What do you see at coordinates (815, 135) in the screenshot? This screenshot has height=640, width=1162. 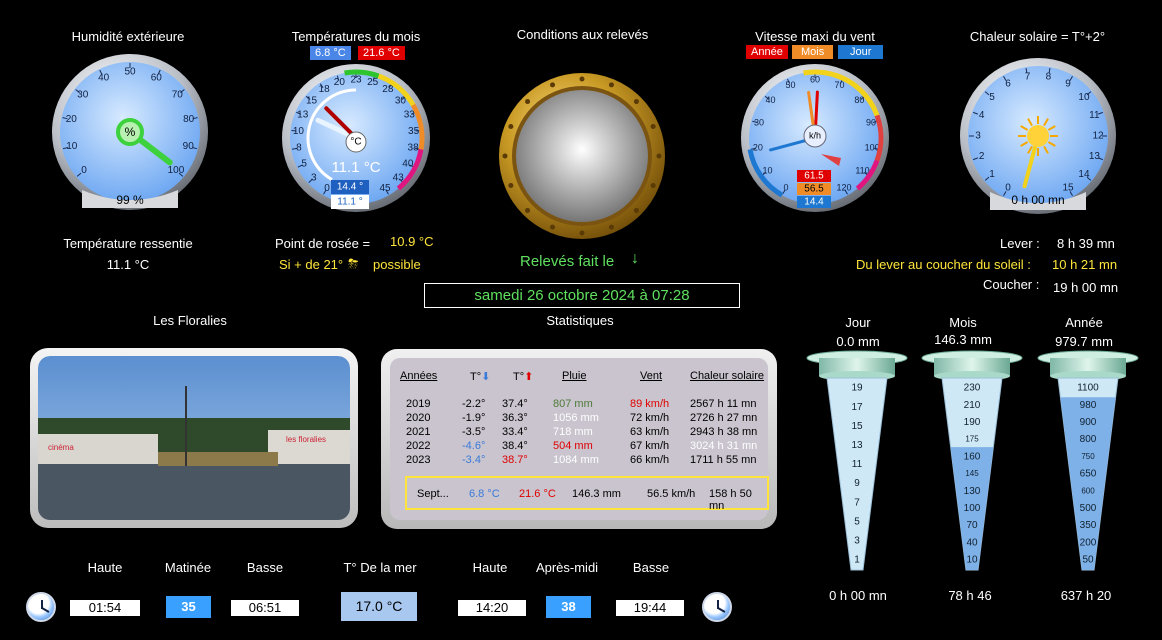 I see `wind-unit: k/h` at bounding box center [815, 135].